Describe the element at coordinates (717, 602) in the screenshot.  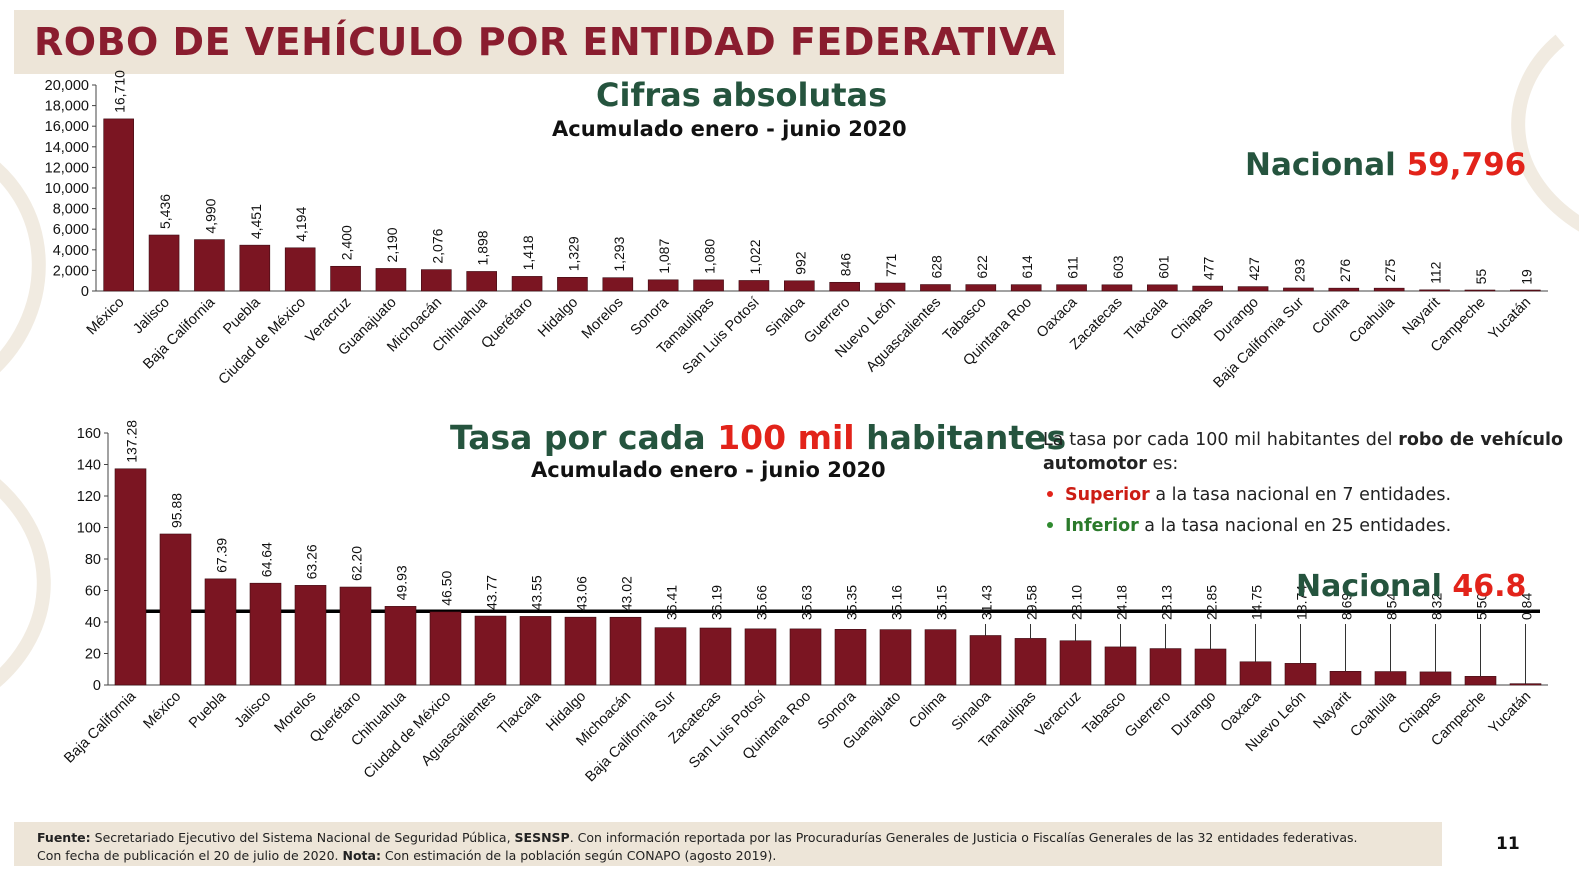
I see `value-label: 36.19` at that location.